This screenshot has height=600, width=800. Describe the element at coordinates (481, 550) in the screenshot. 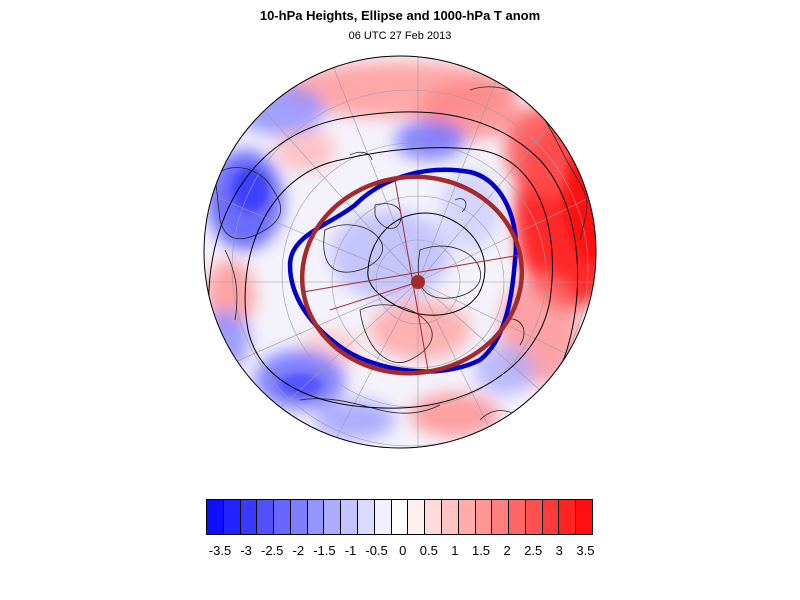

I see `colorbar-tick-label: 1.5` at that location.